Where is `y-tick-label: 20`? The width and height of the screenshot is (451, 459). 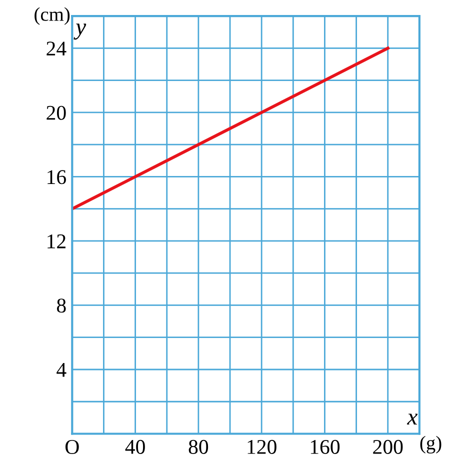 y-tick-label: 20 is located at coordinates (56, 113).